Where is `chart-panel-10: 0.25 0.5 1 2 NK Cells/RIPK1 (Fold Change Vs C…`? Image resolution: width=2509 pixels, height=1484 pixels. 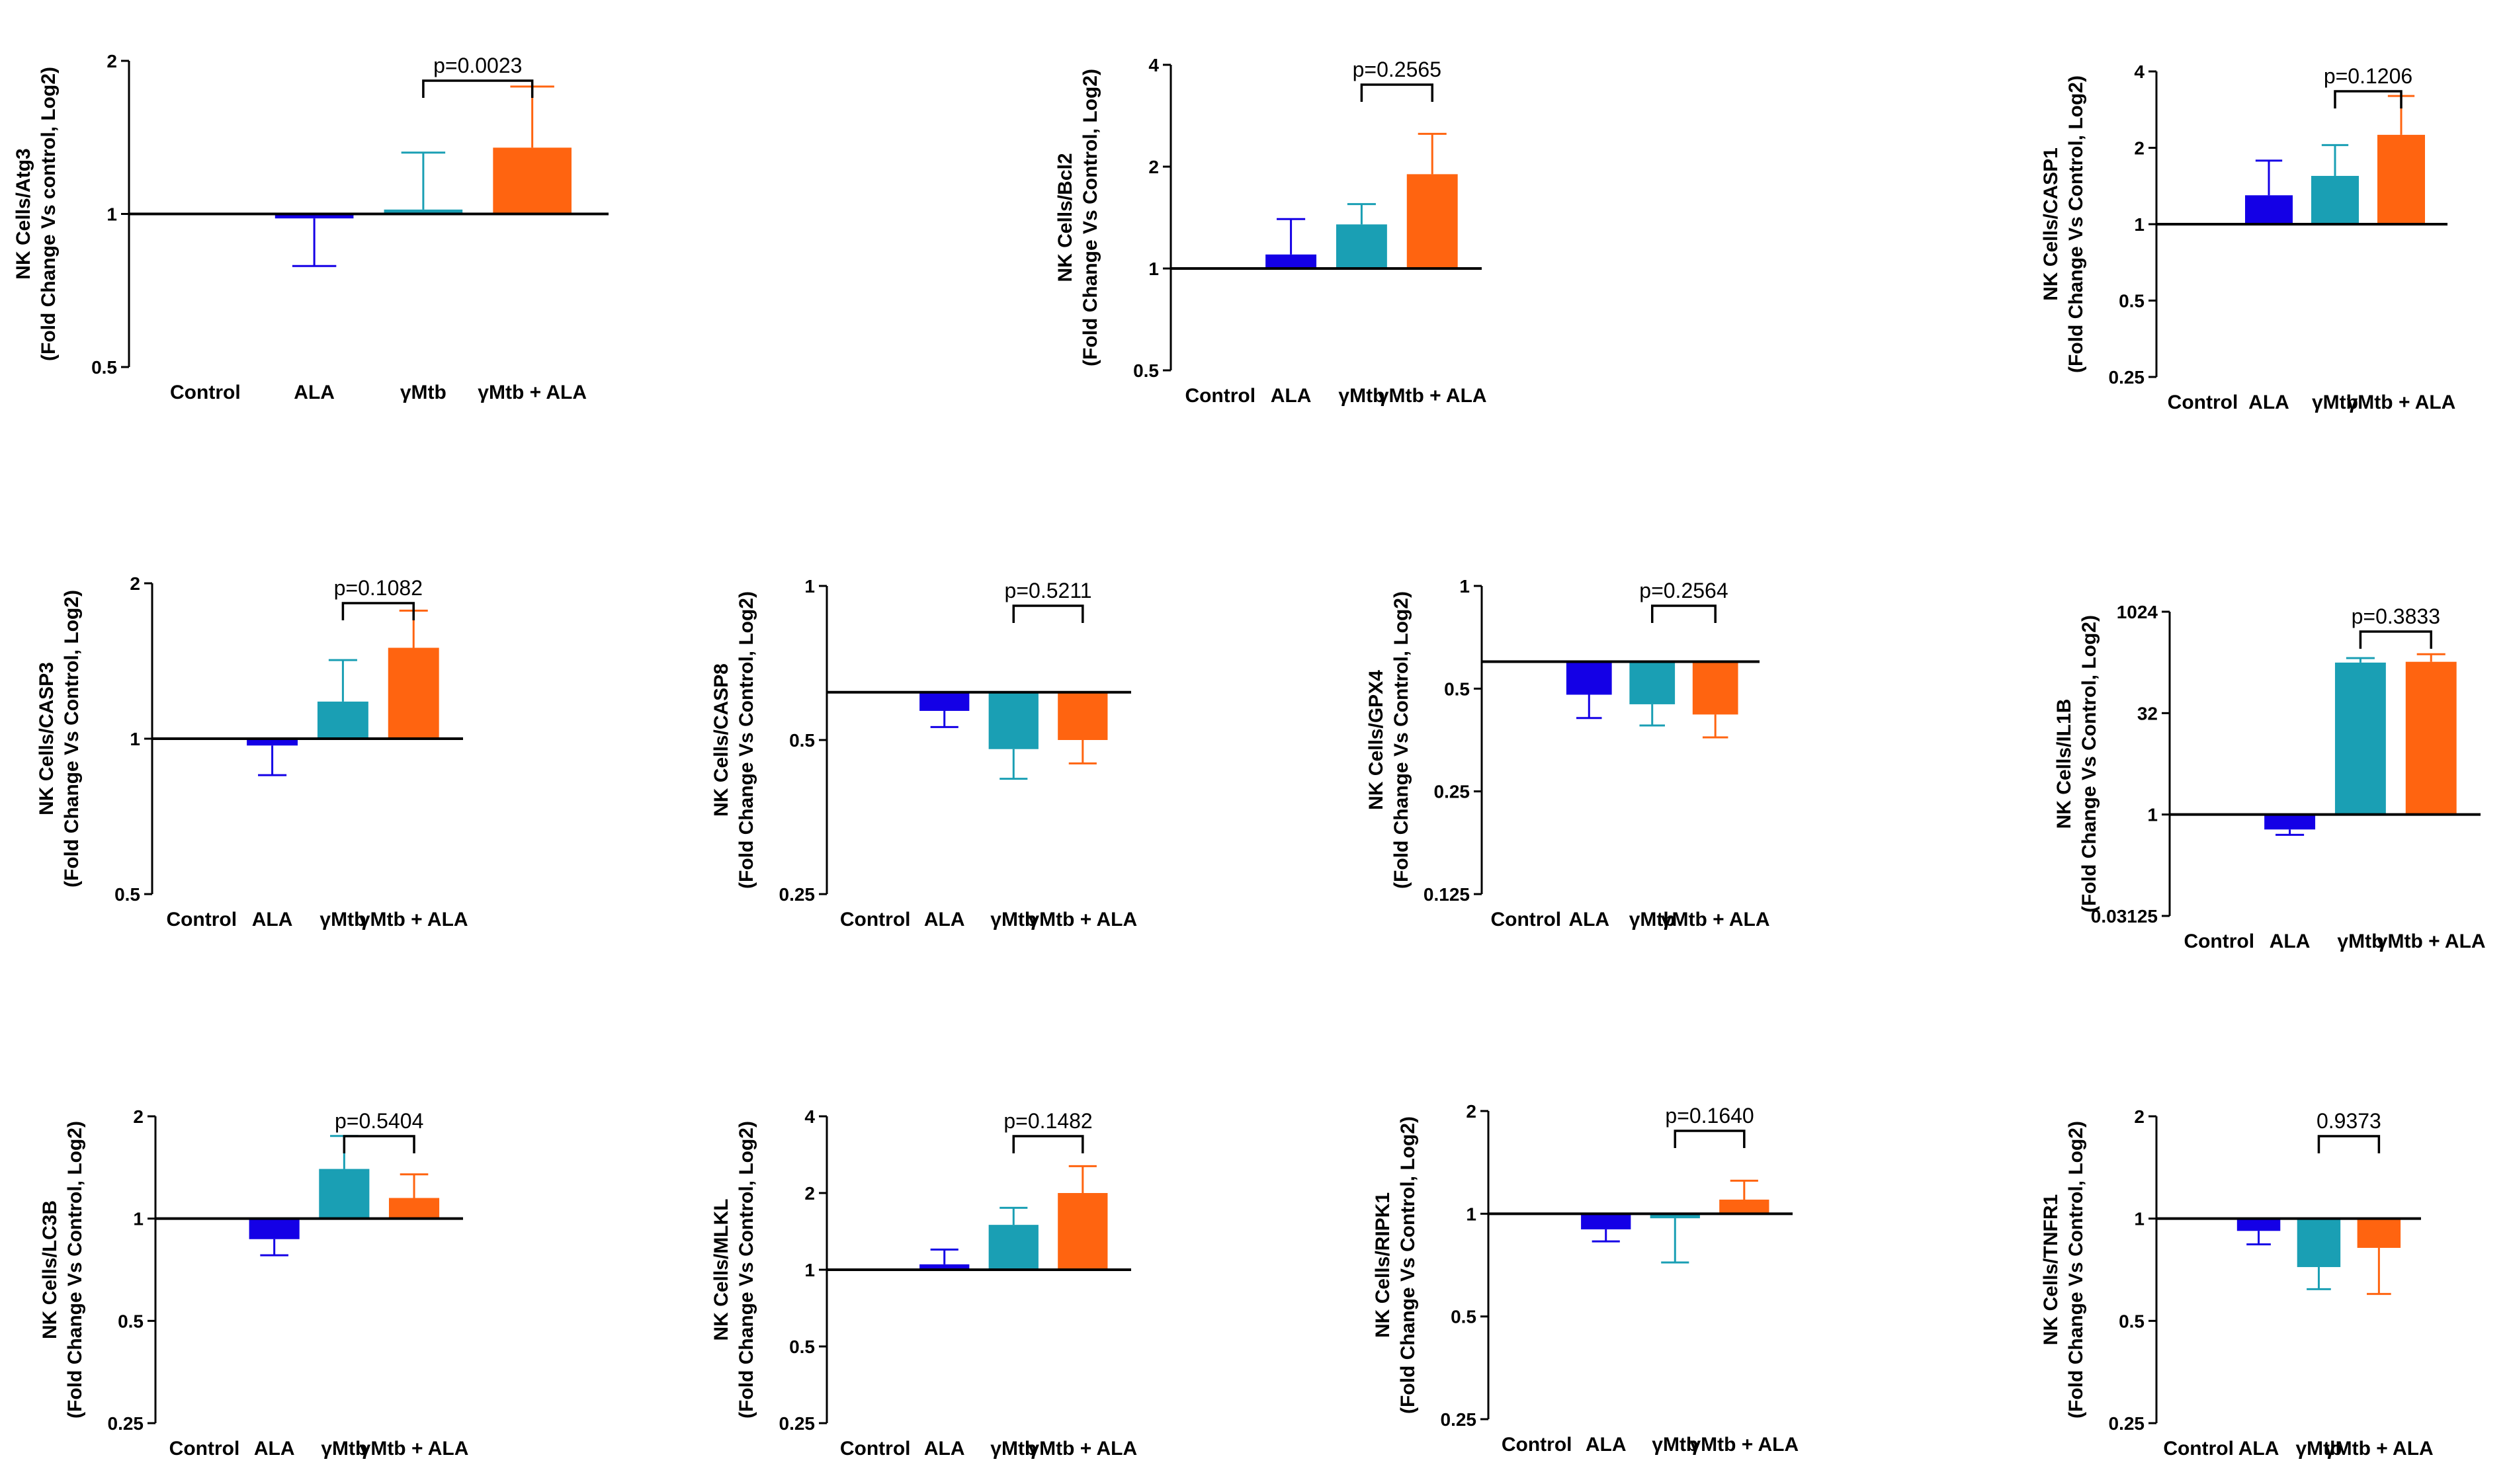
chart-panel-10: 0.25 0.5 1 2 NK Cells/RIPK1 (Fold Change Vs C… is located at coordinates (1585, 1278).